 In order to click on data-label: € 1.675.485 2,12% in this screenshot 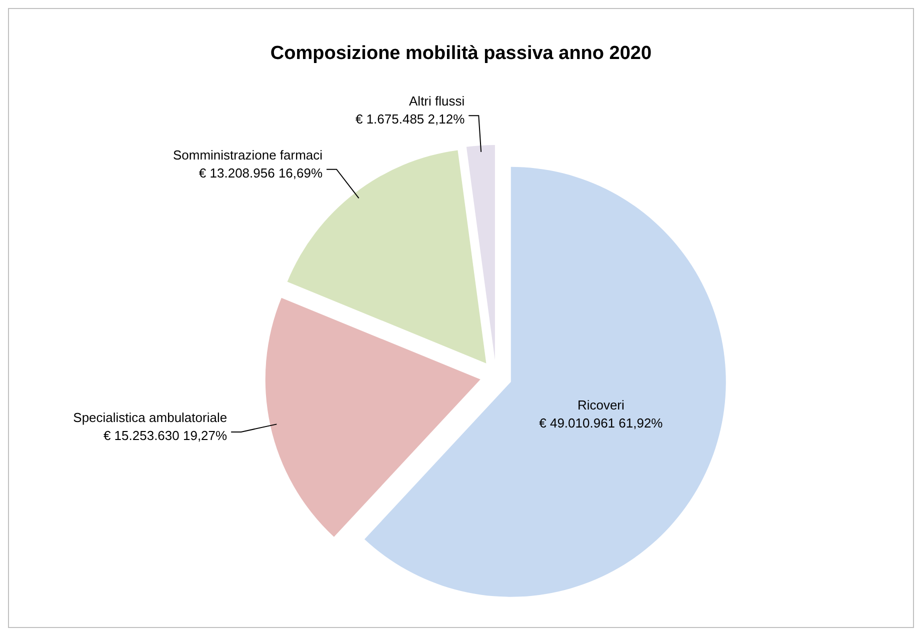, I will do `click(411, 119)`.